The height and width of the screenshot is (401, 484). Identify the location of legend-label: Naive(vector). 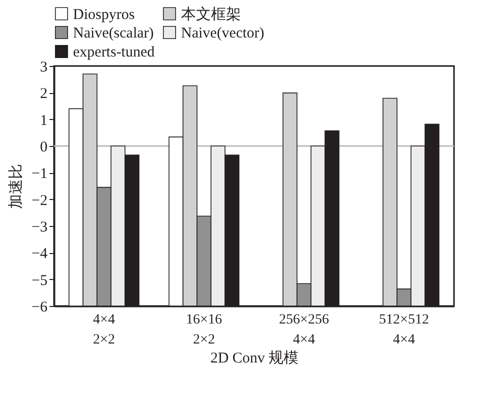
(222, 34).